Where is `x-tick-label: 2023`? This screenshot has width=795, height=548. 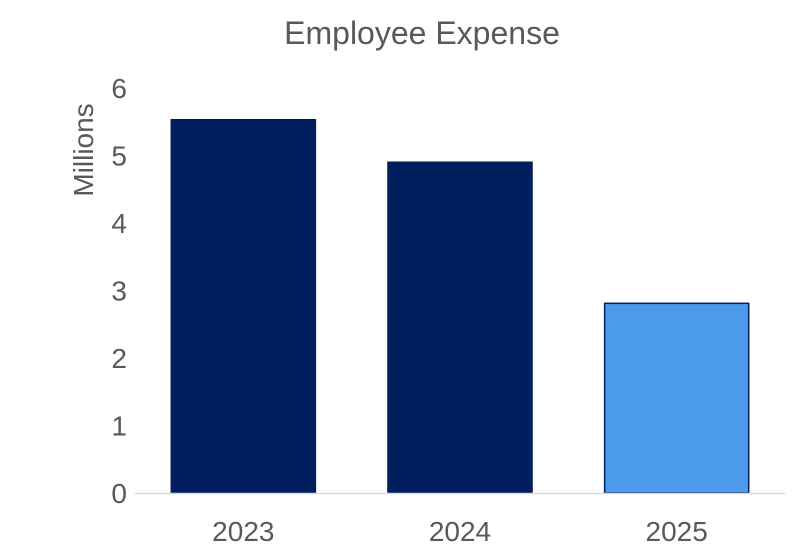 x-tick-label: 2023 is located at coordinates (243, 531).